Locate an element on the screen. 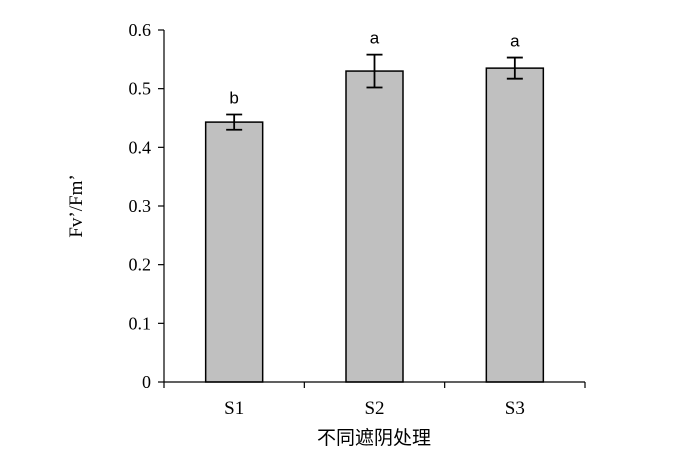 Image resolution: width=700 pixels, height=454 pixels. error-bar-S3 is located at coordinates (514, 68).